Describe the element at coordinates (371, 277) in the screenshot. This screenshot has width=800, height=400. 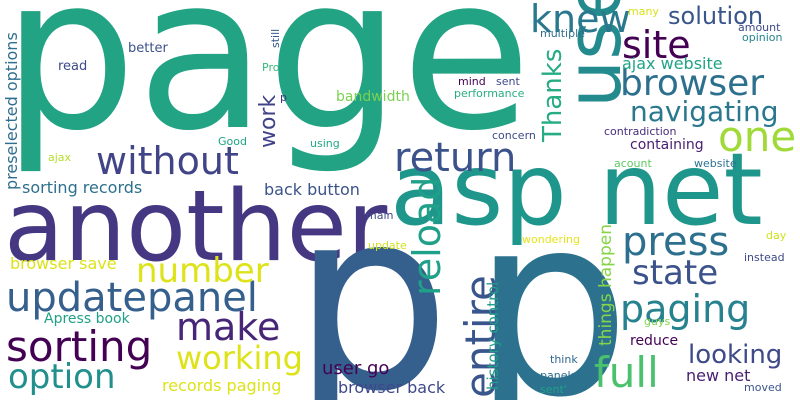
I see `word-p-large-left: p` at that location.